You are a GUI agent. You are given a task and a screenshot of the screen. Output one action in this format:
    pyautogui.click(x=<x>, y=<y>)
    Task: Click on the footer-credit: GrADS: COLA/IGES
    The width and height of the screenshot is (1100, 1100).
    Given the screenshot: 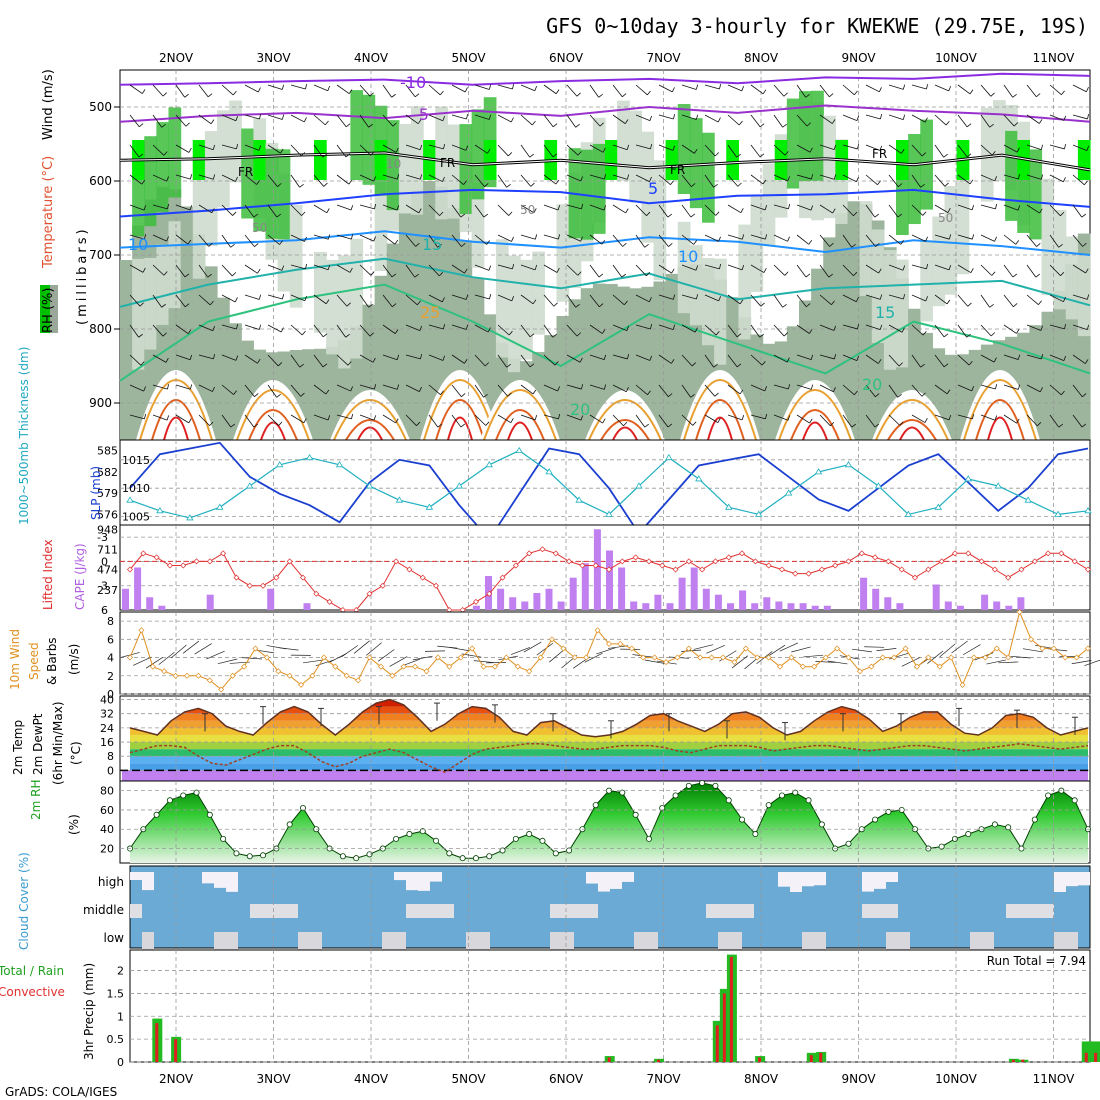 What is the action you would take?
    pyautogui.click(x=61, y=1092)
    